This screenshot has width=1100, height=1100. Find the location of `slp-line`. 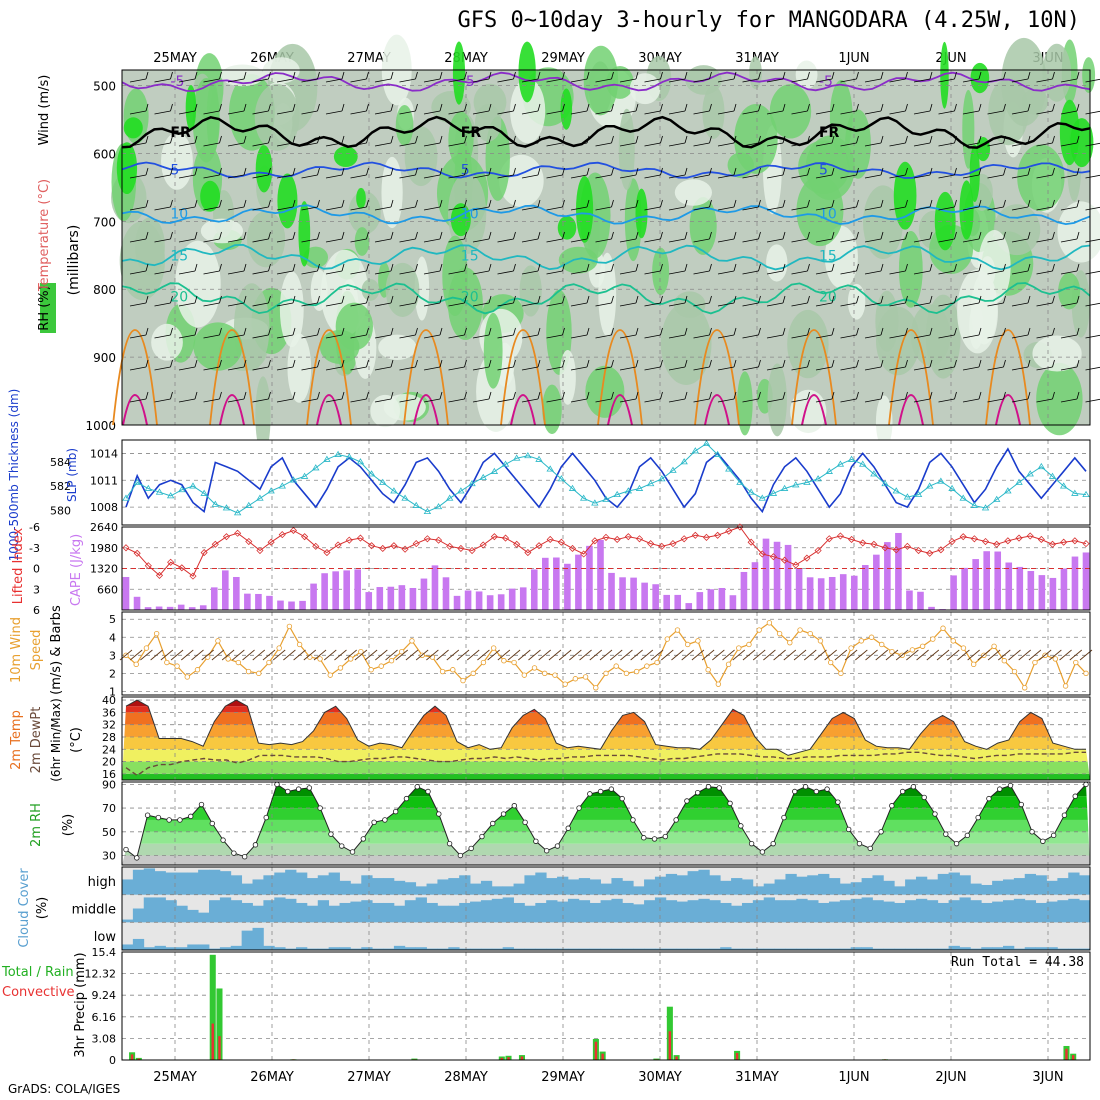

slp-line is located at coordinates (606, 480).